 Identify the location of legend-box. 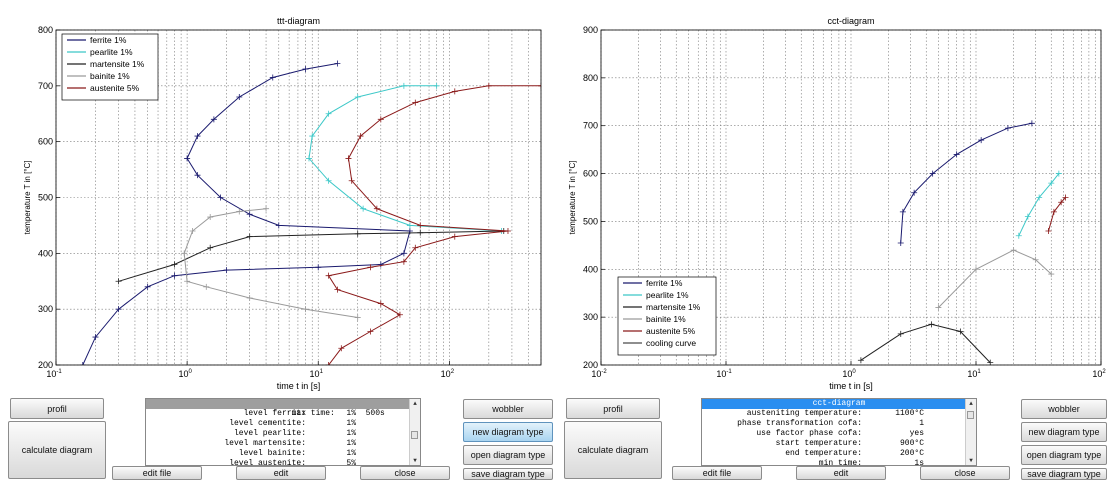
(667, 316).